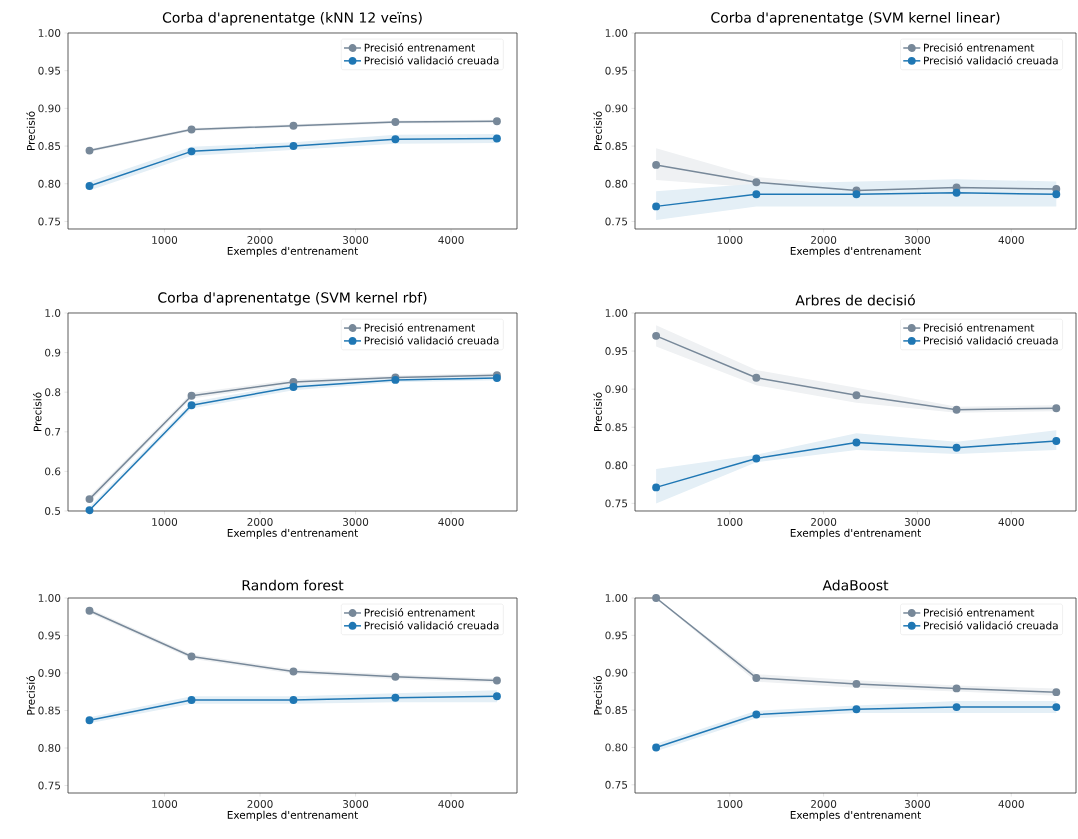 The height and width of the screenshot is (839, 1078). Describe the element at coordinates (53, 313) in the screenshot. I see `y-tick-label: 1.0` at that location.